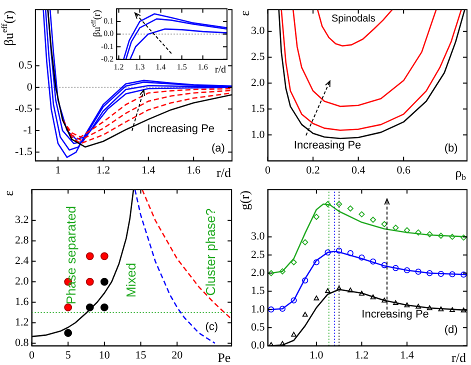 This screenshot has height=365, width=471. What do you see at coordinates (27, 130) in the screenshot?
I see `y-tick-label: -1` at bounding box center [27, 130].